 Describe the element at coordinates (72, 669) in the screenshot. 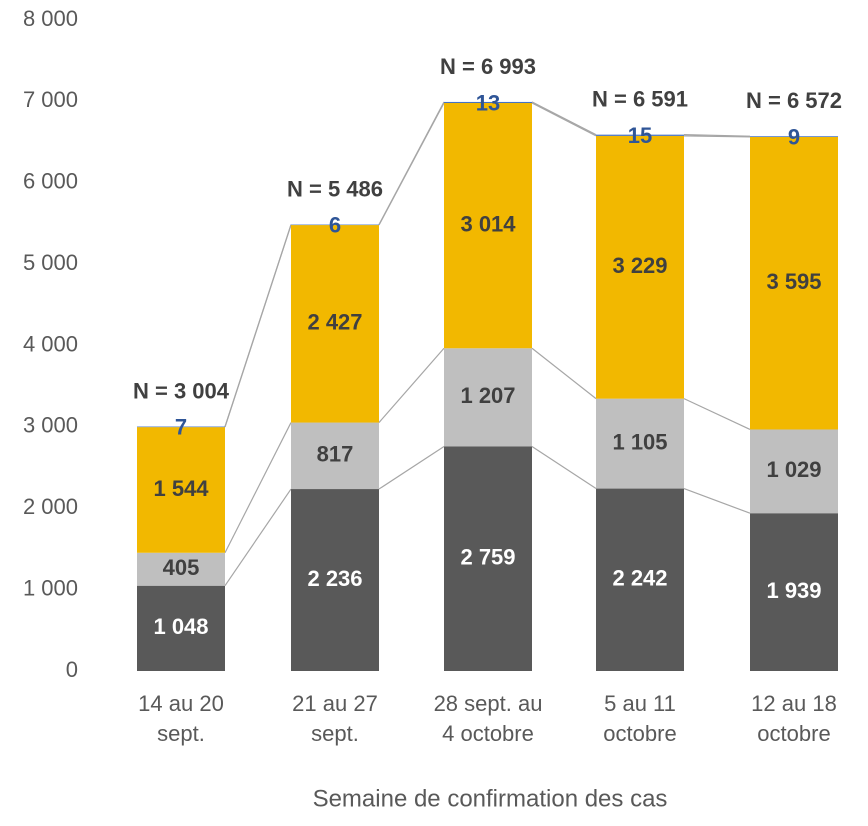

I see `y-tick-label: 0` at that location.